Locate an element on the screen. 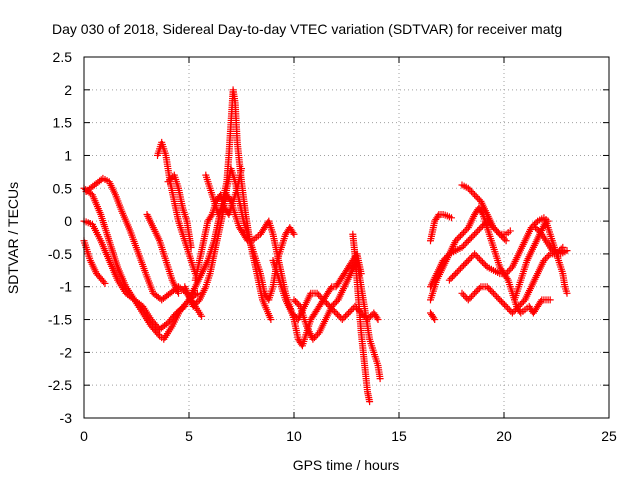 The image size is (640, 480). y-tick-label: -2.5 is located at coordinates (60, 385).